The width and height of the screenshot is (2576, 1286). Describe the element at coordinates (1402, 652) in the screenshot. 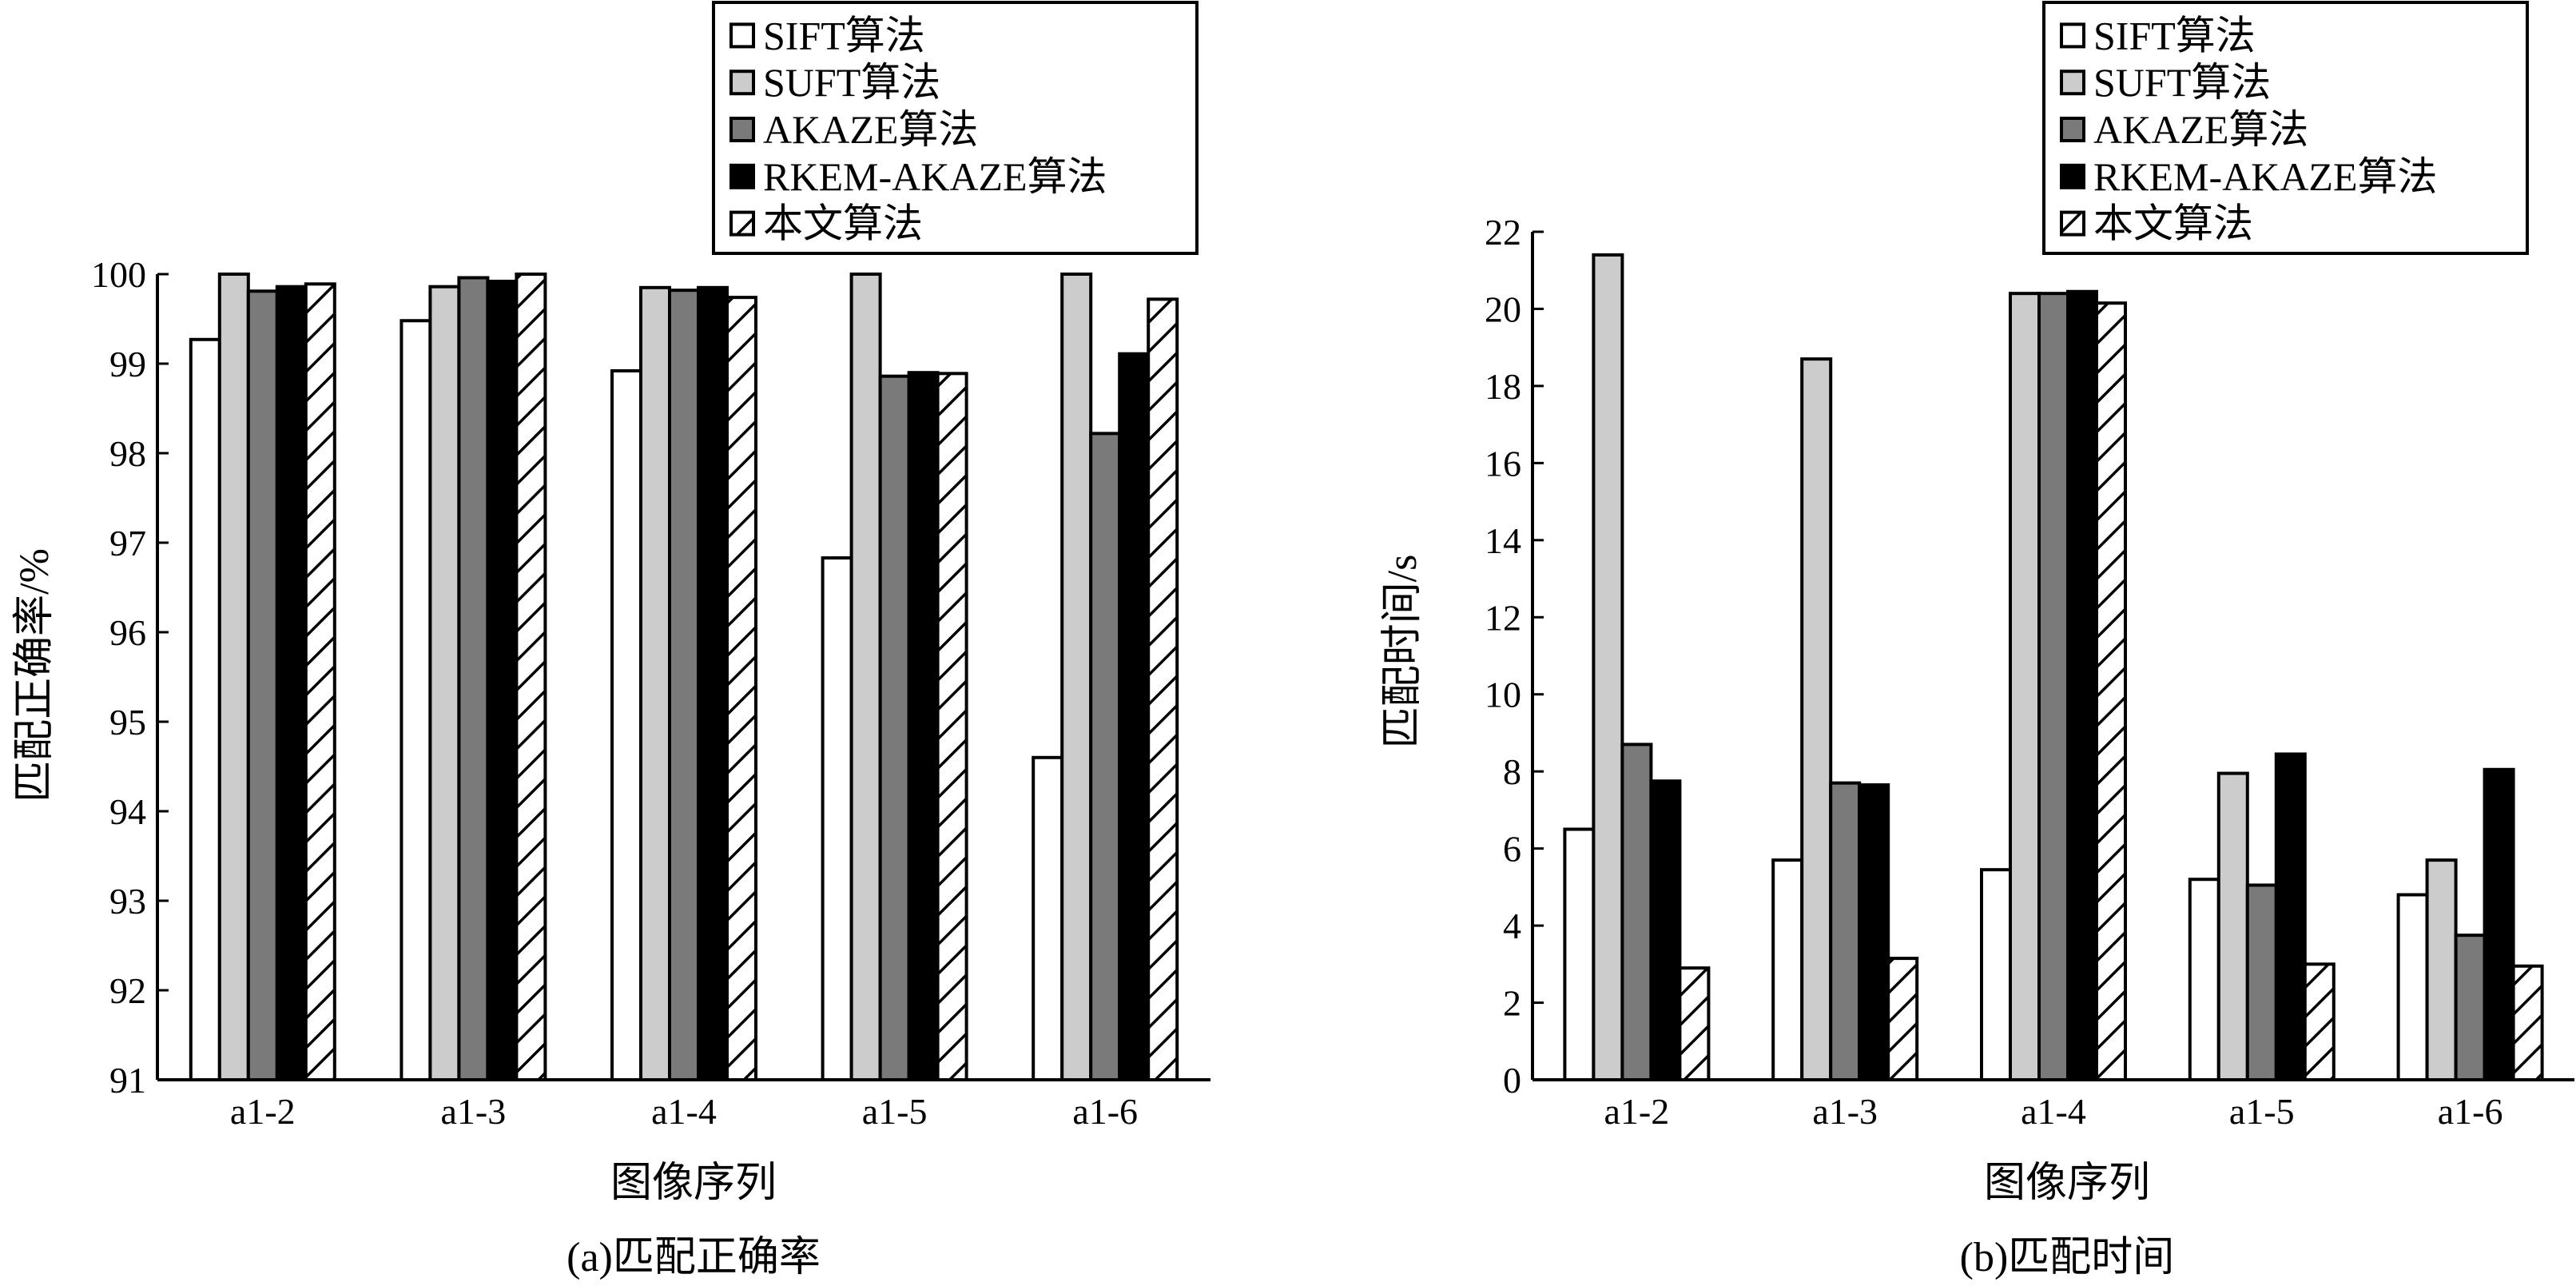

I see `y-axis-title: 匹配时间/s` at that location.